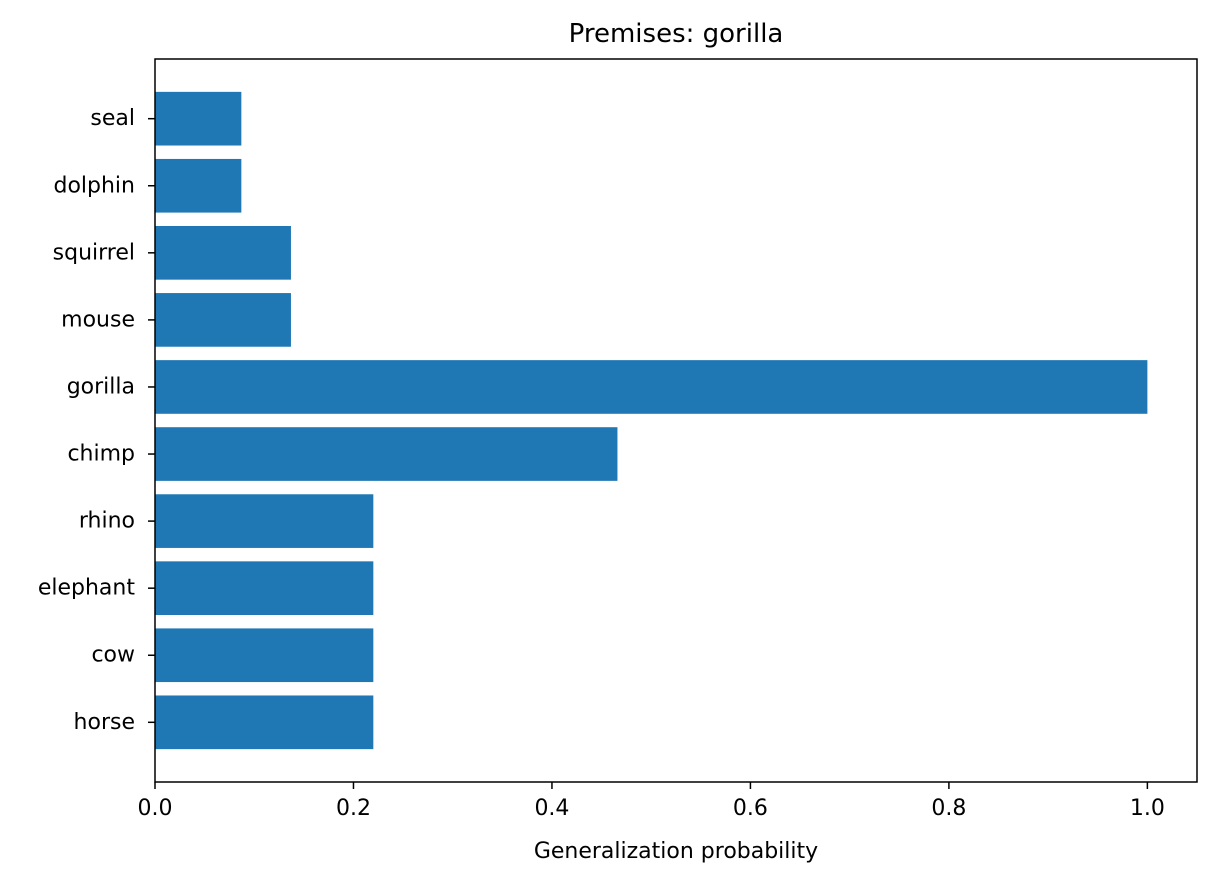  What do you see at coordinates (551, 808) in the screenshot?
I see `x-tick-label: 0.4` at bounding box center [551, 808].